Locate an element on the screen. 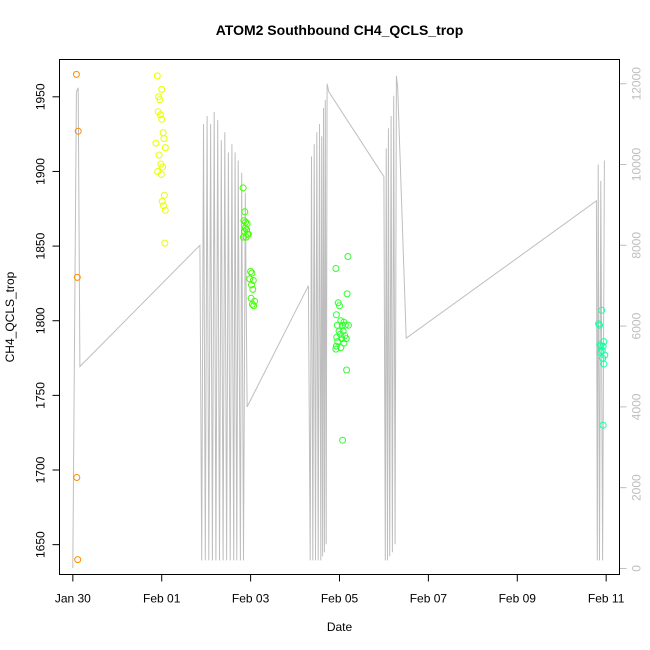  x-tick-label: Feb 01 is located at coordinates (162, 599).